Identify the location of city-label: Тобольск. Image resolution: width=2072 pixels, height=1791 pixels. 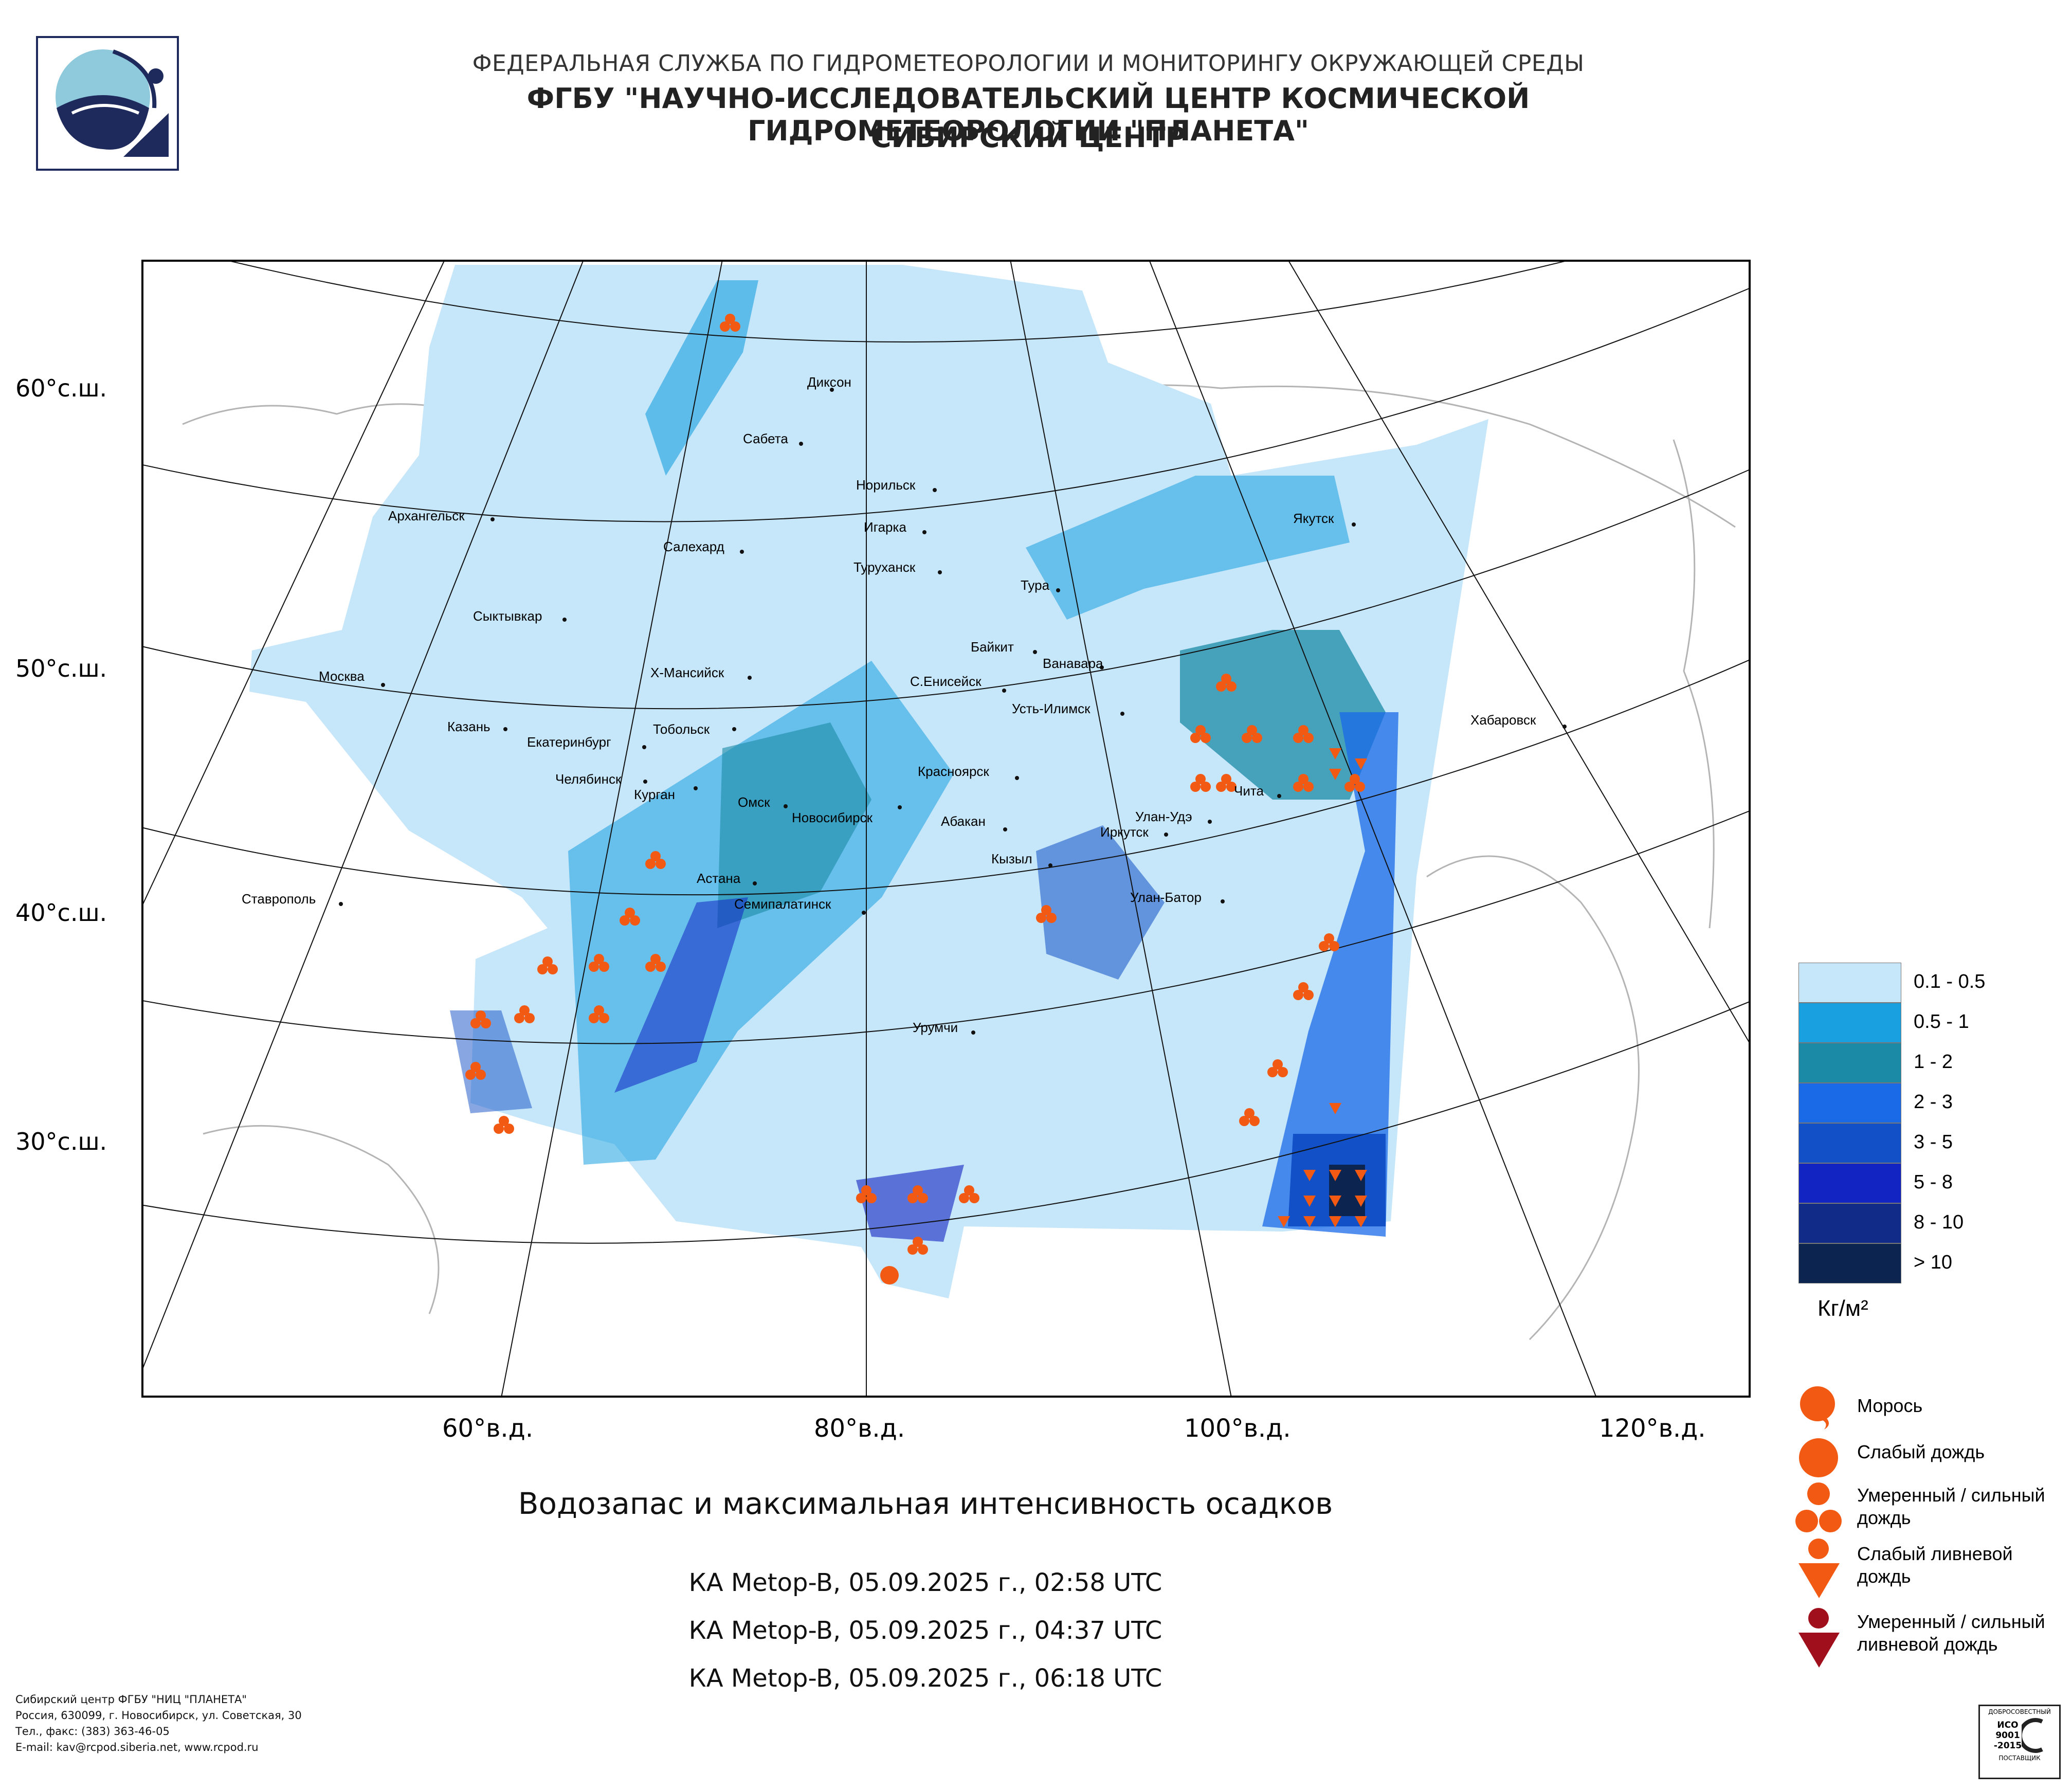
(681, 729).